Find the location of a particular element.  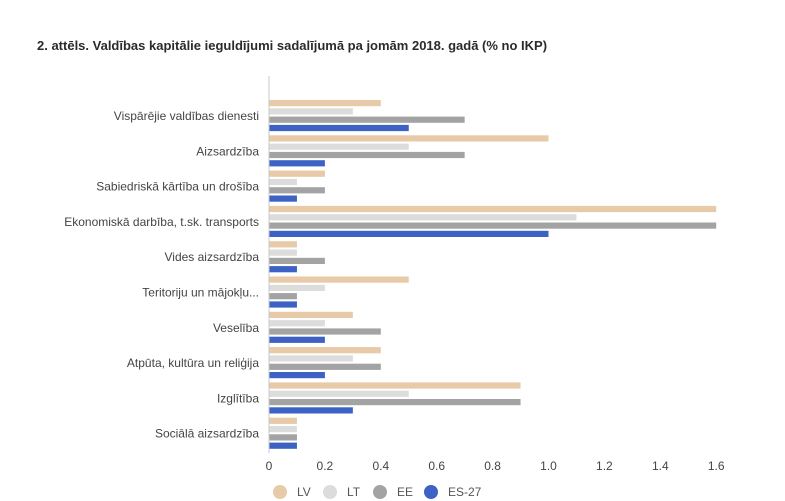

legend-label-es-27: ES-27 is located at coordinates (465, 492).